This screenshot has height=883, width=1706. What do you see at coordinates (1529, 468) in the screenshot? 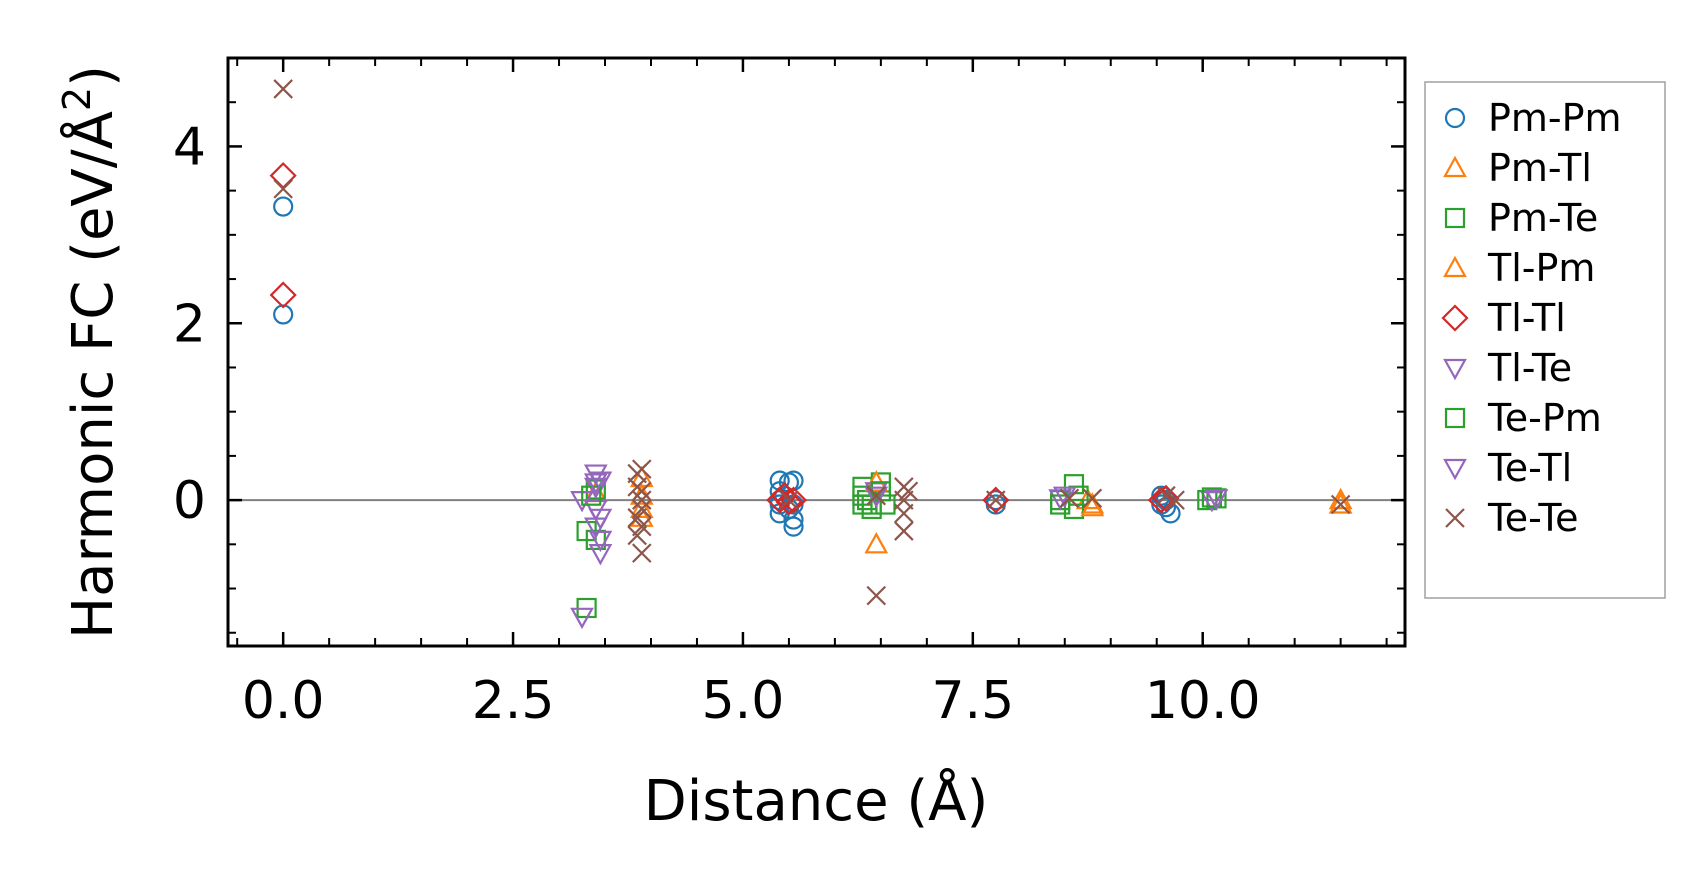
I see `legend-label: Te-Tl` at bounding box center [1529, 468].